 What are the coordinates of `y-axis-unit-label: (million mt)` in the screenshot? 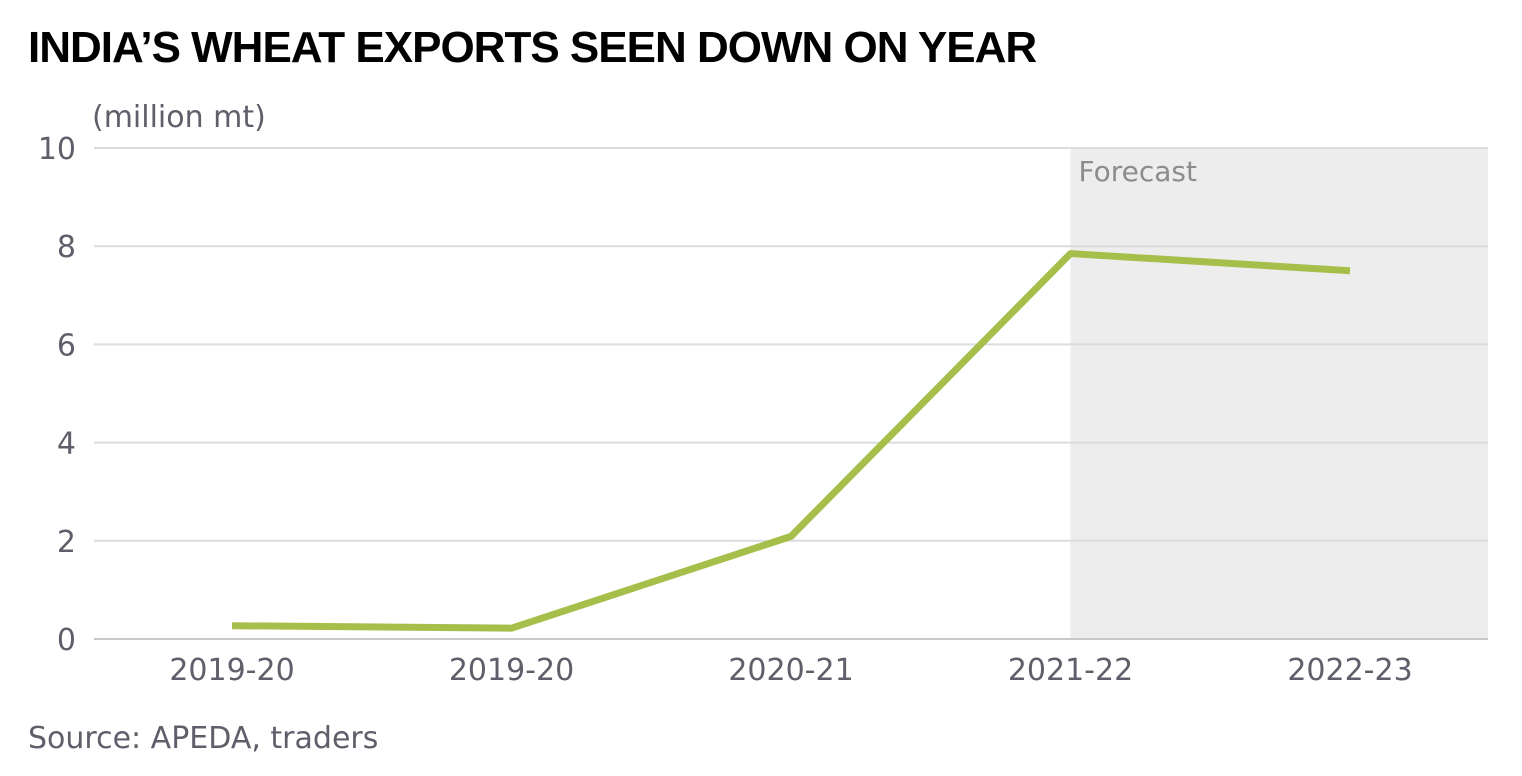 It's located at (179, 117).